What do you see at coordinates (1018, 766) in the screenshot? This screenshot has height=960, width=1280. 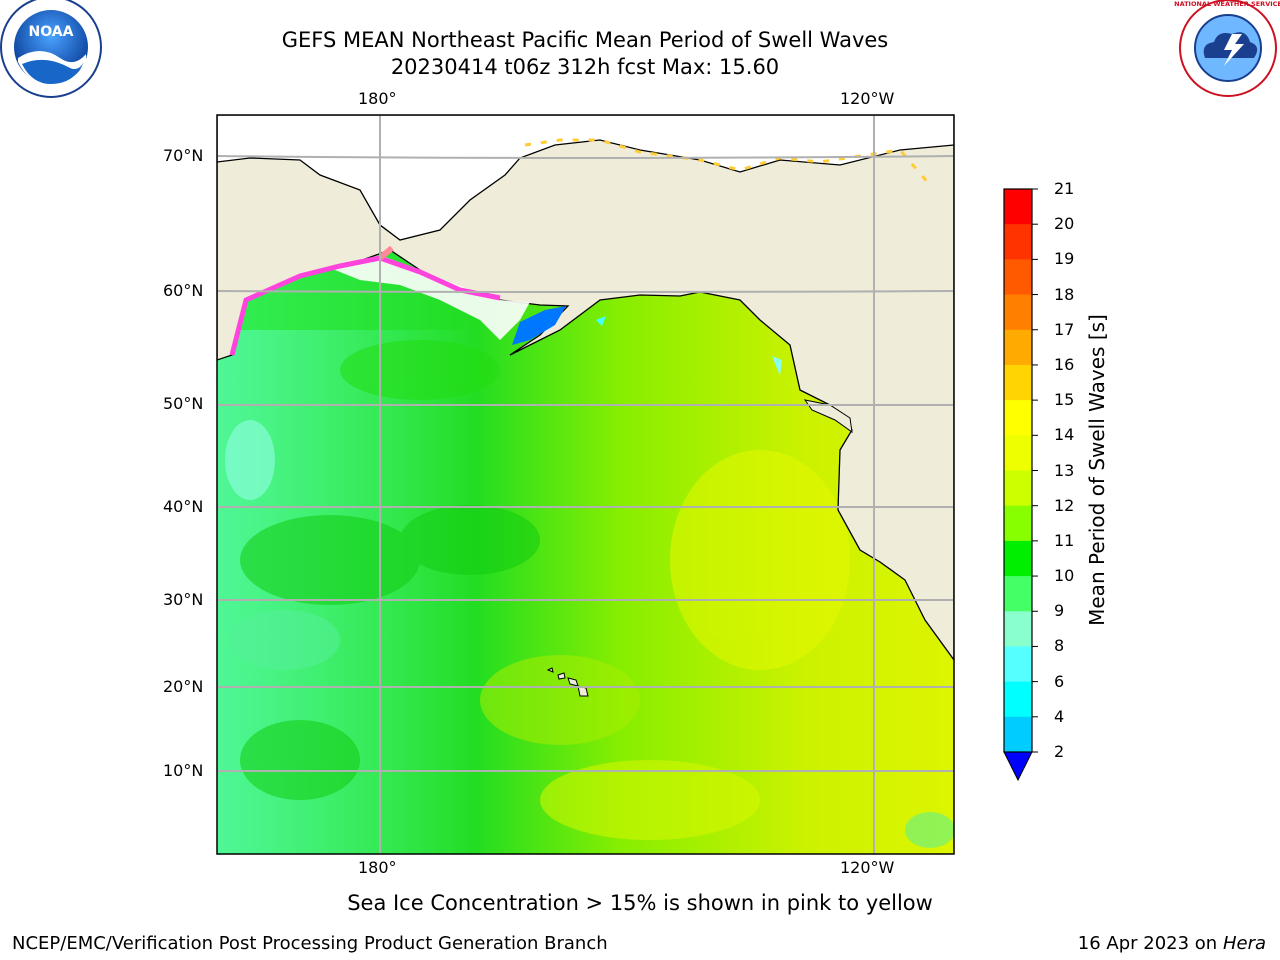 I see `colorbar-extension` at bounding box center [1018, 766].